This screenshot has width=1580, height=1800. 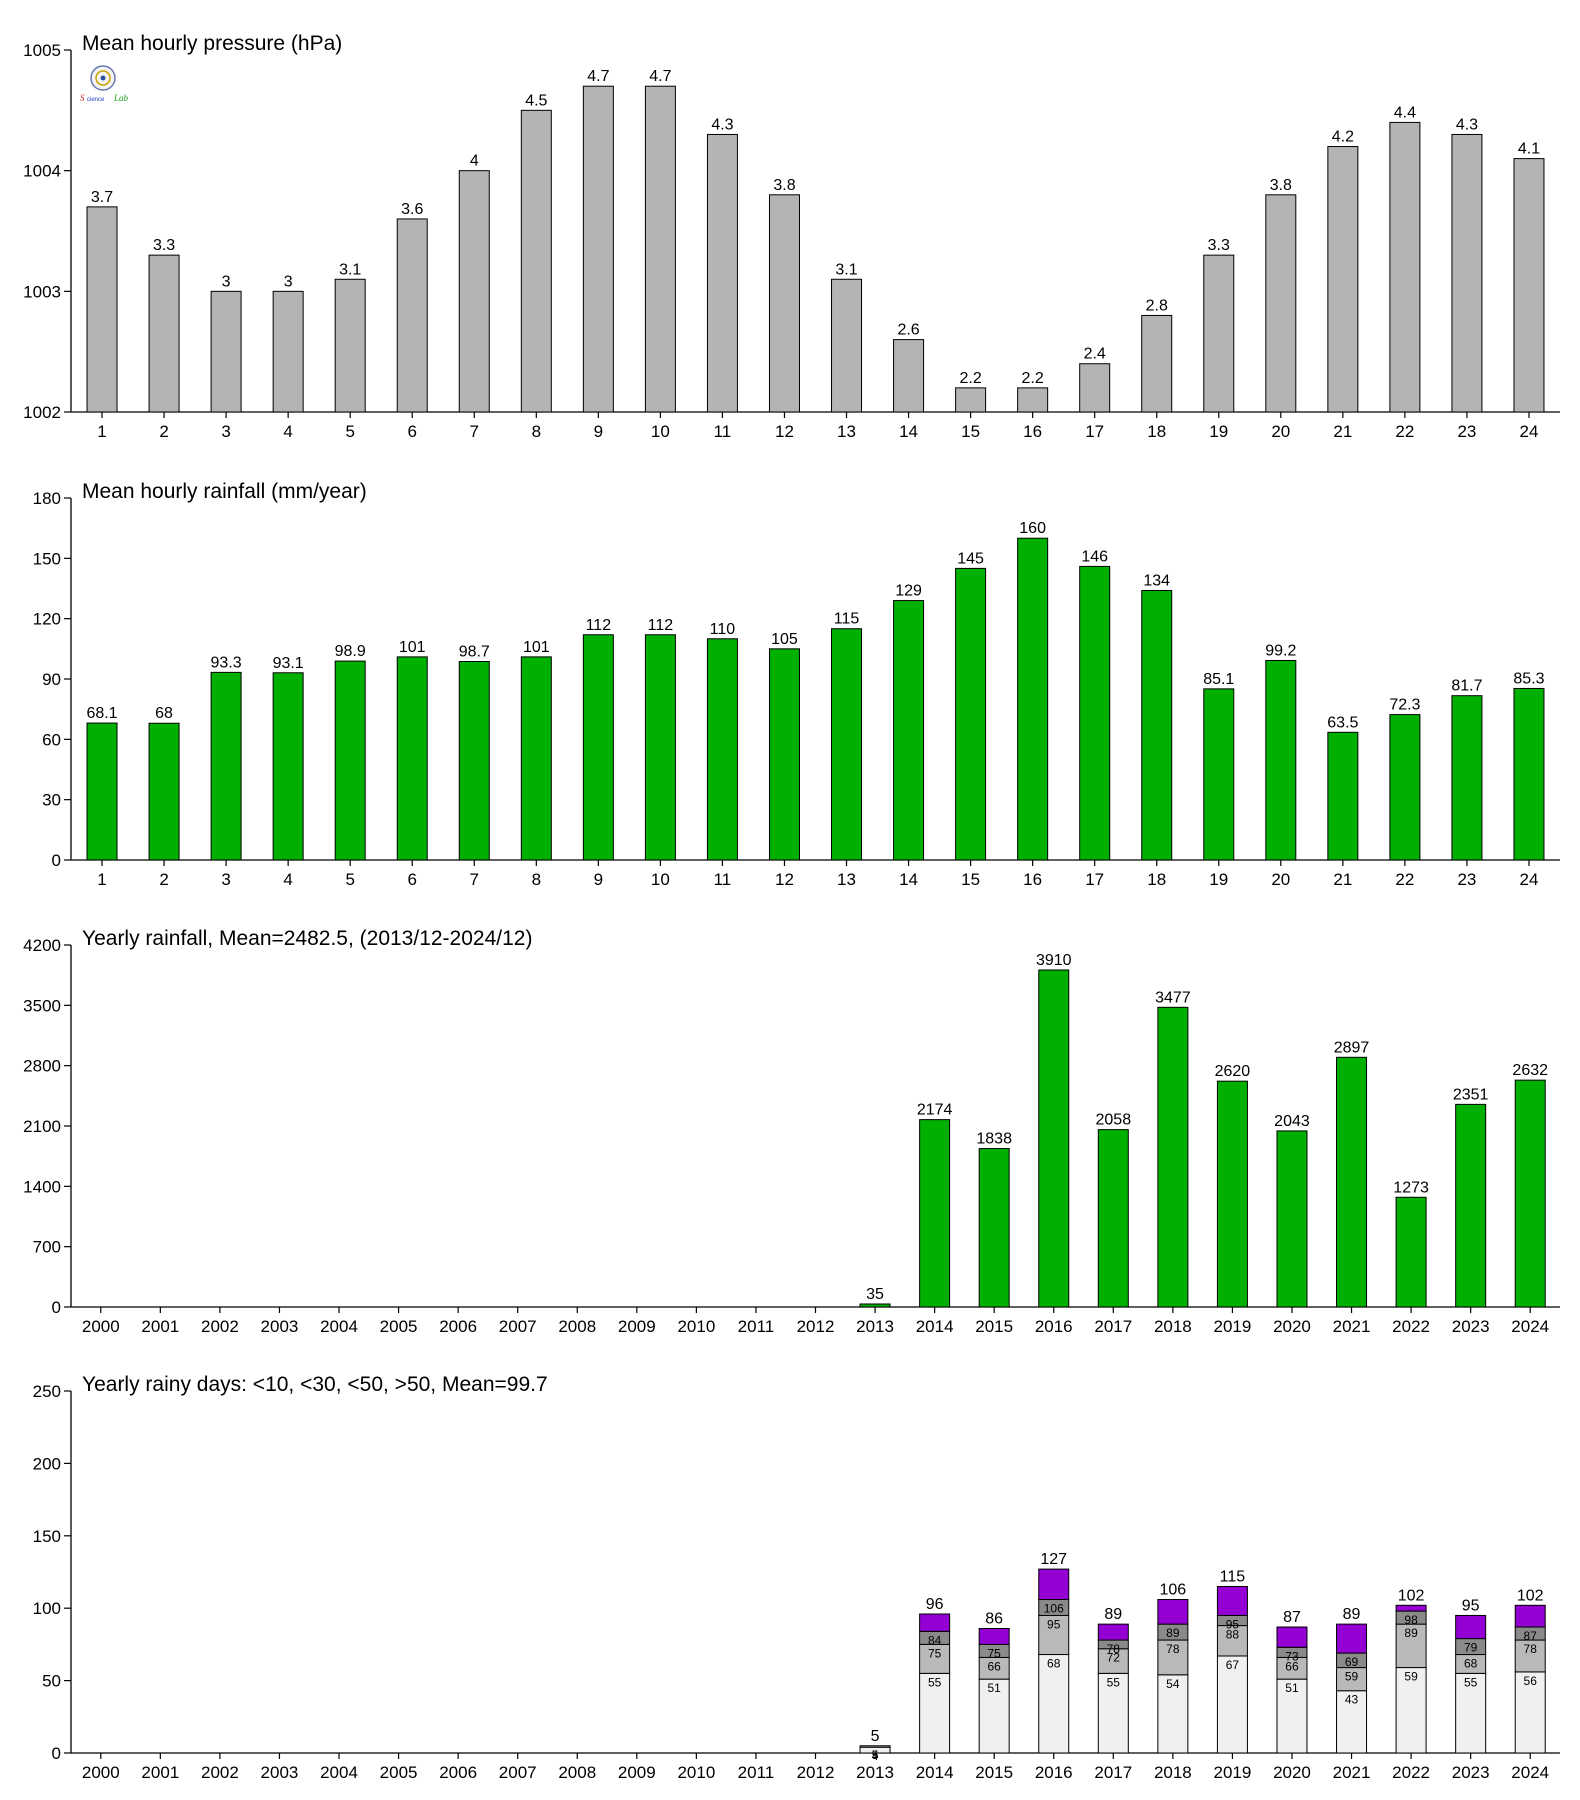 What do you see at coordinates (1292, 1688) in the screenshot?
I see `chart4-segment-label-lt10: 51` at bounding box center [1292, 1688].